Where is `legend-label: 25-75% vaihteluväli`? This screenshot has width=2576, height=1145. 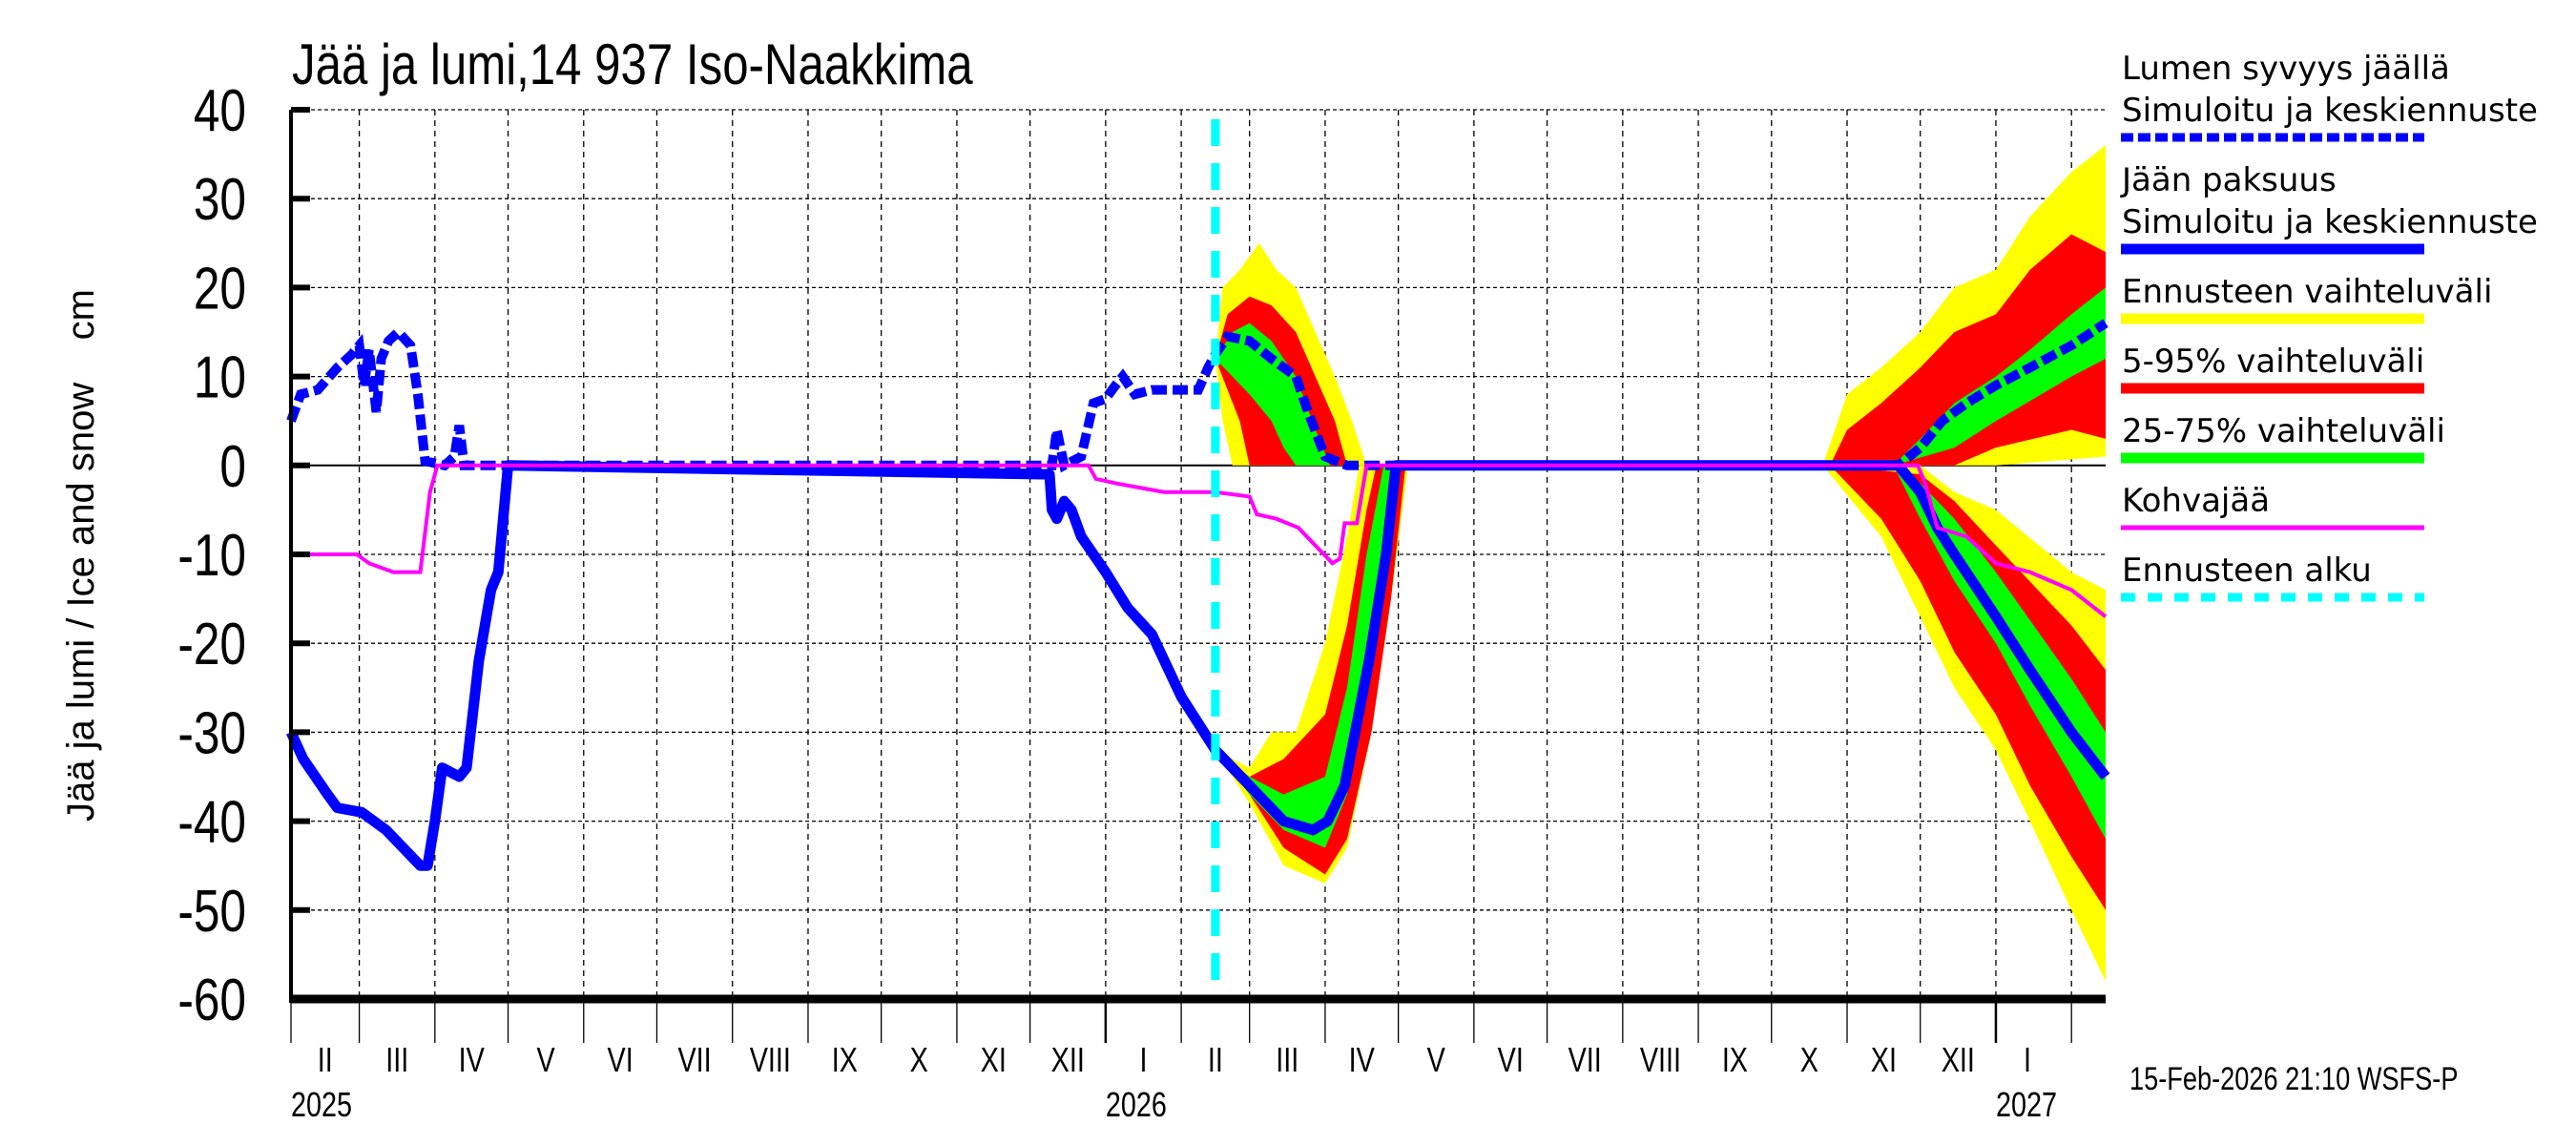
legend-label: 25-75% vaihteluväli is located at coordinates (2283, 431).